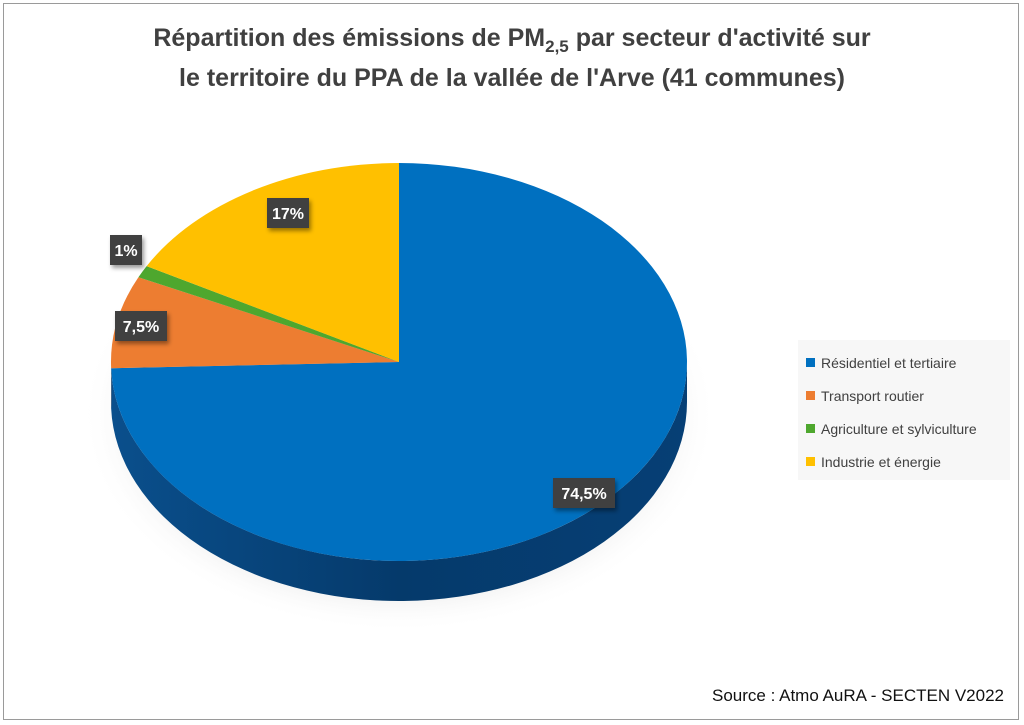 The width and height of the screenshot is (1024, 725). I want to click on legend-item: Industrie et énergie, so click(908, 461).